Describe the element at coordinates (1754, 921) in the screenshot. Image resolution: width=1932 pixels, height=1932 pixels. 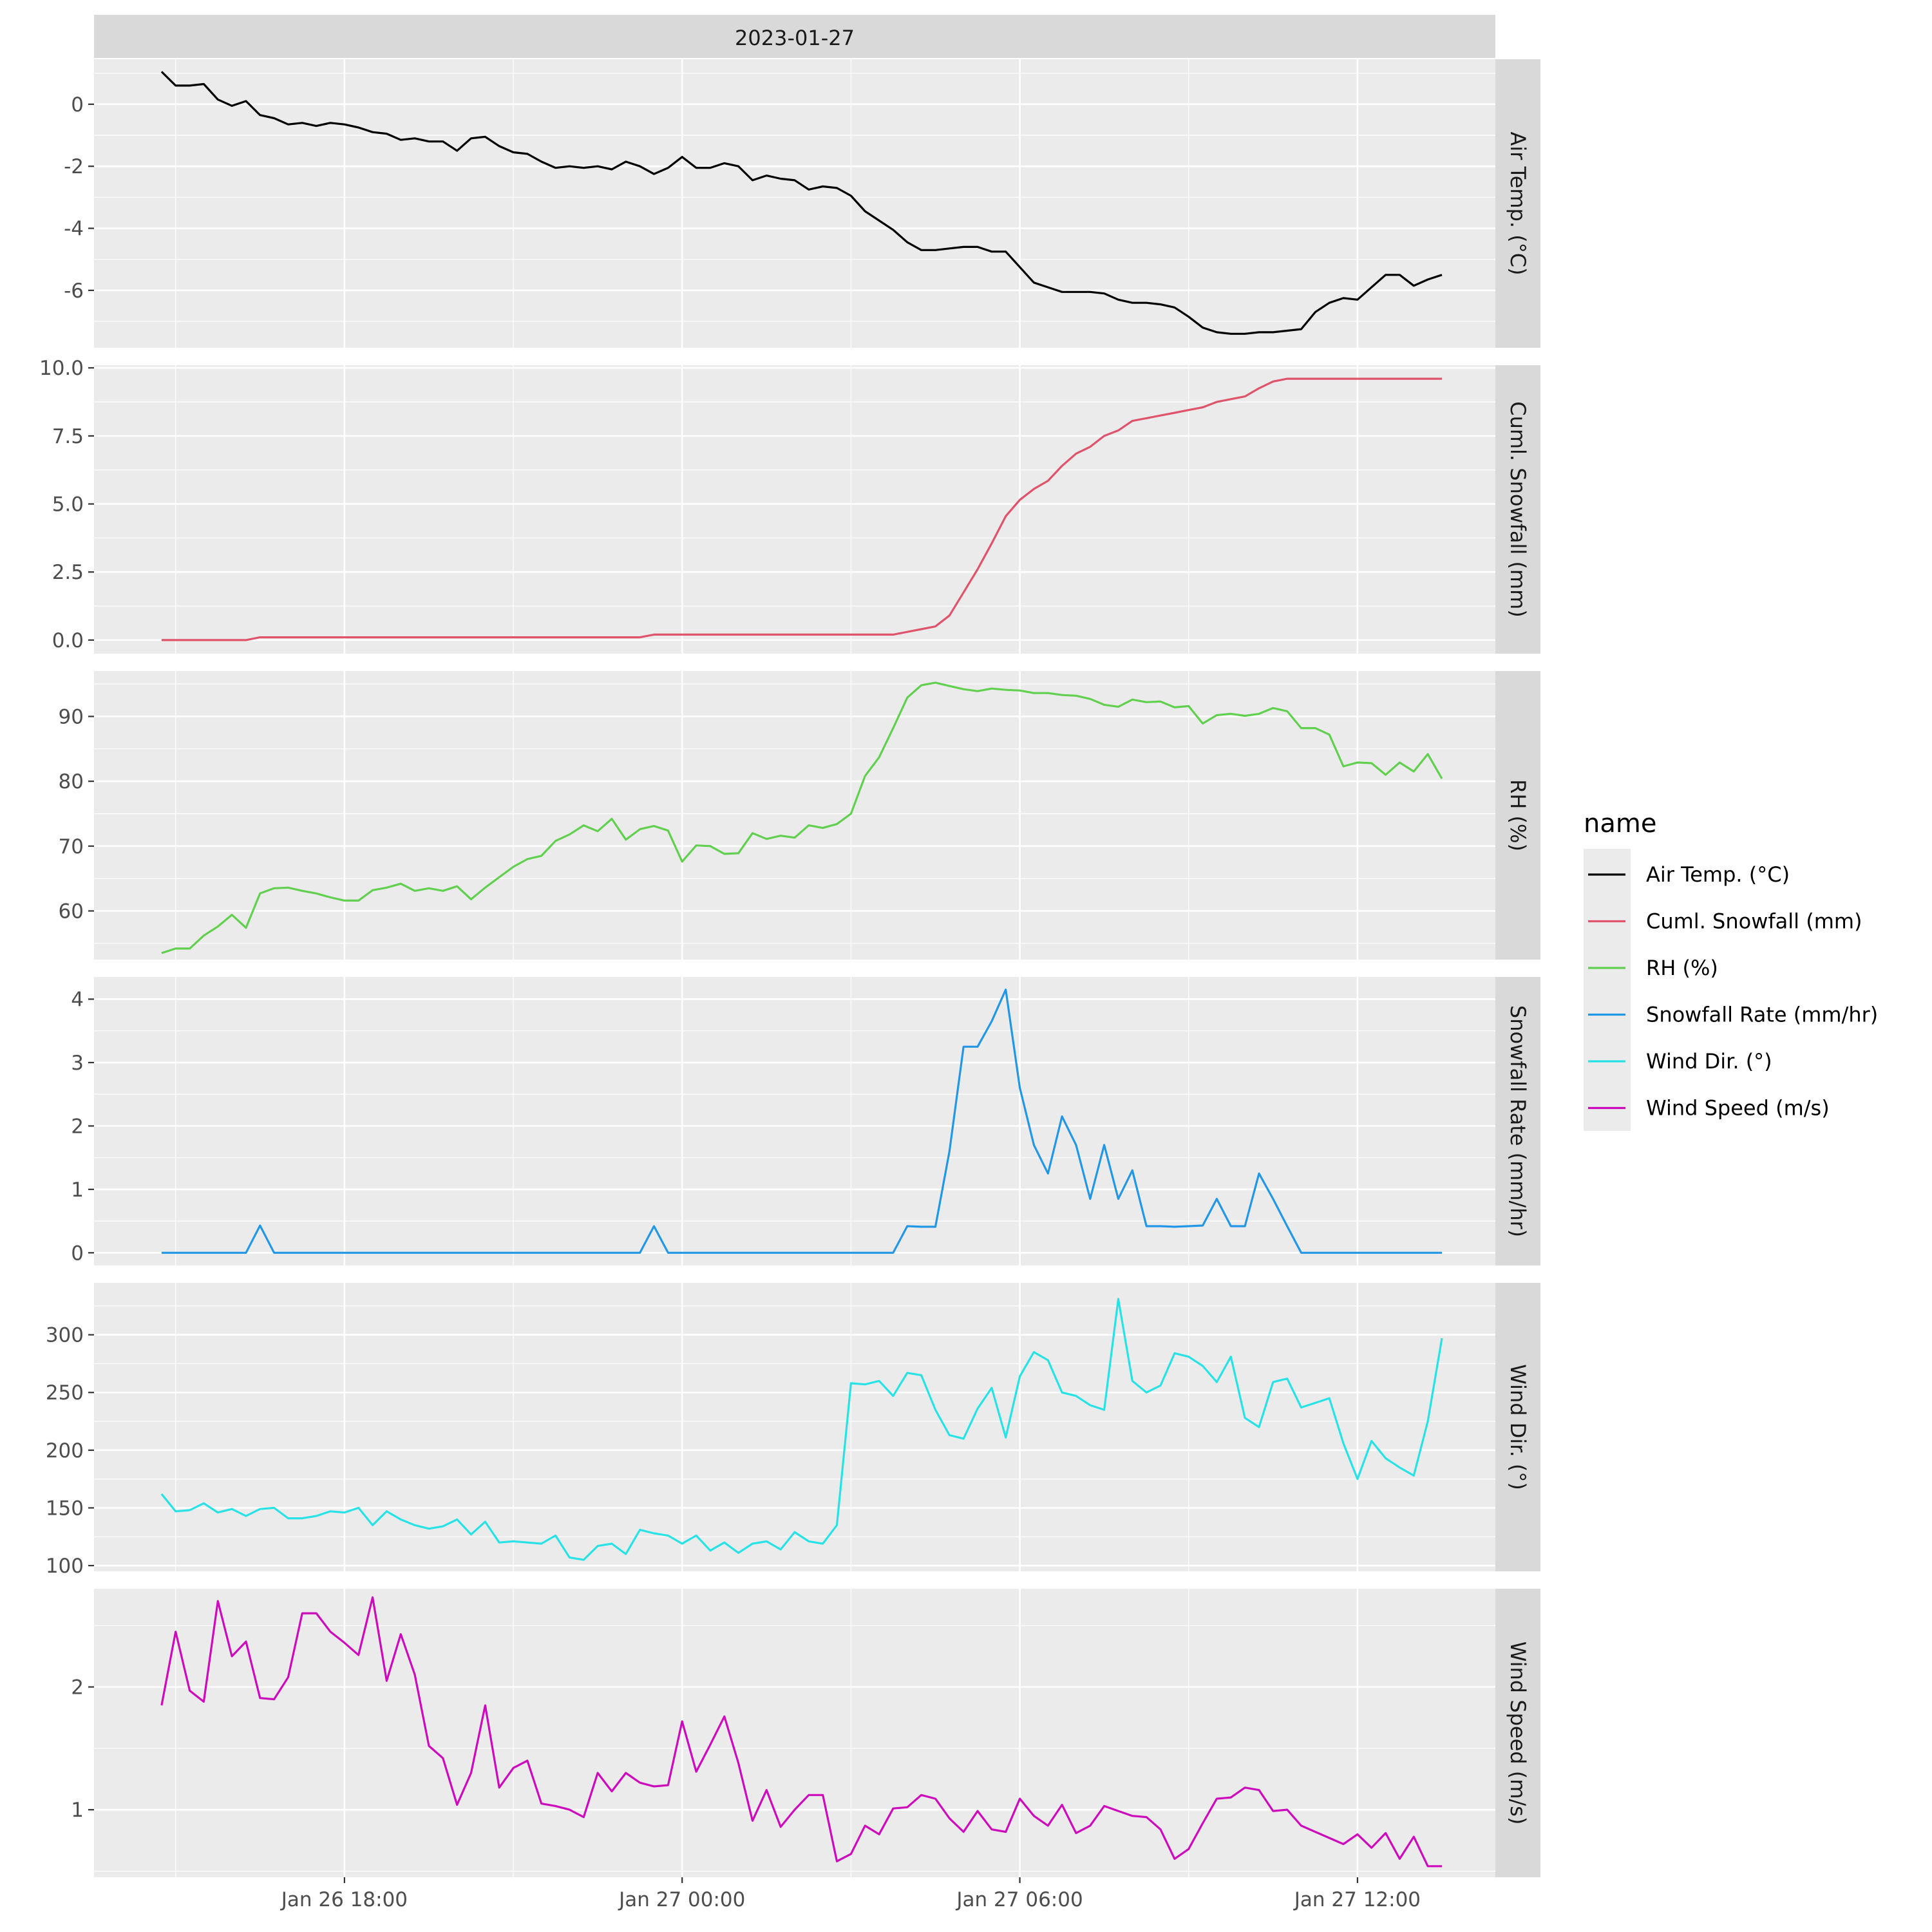
I see `legend-label-cuml-snowfall-mm: Cuml. Snowfall (mm)` at that location.